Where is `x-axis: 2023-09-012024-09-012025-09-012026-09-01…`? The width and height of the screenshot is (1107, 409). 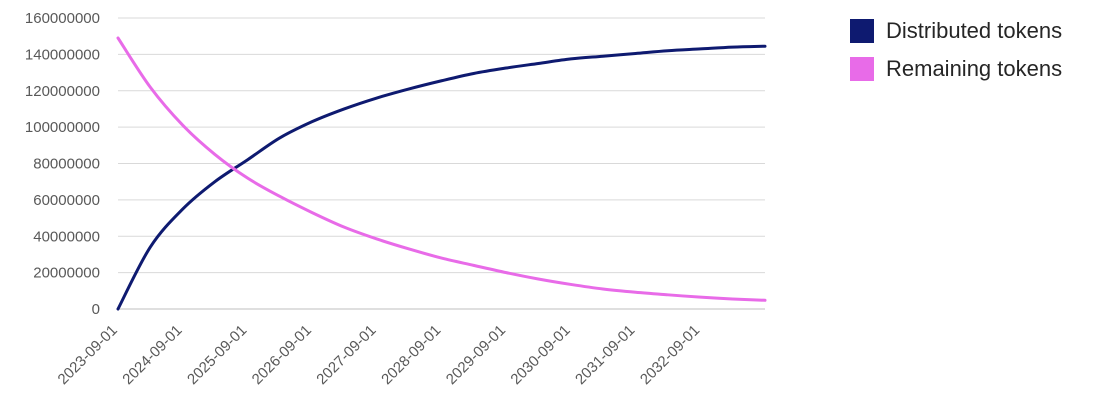
x-axis: 2023-09-012024-09-012025-09-012026-09-01… is located at coordinates (410, 348).